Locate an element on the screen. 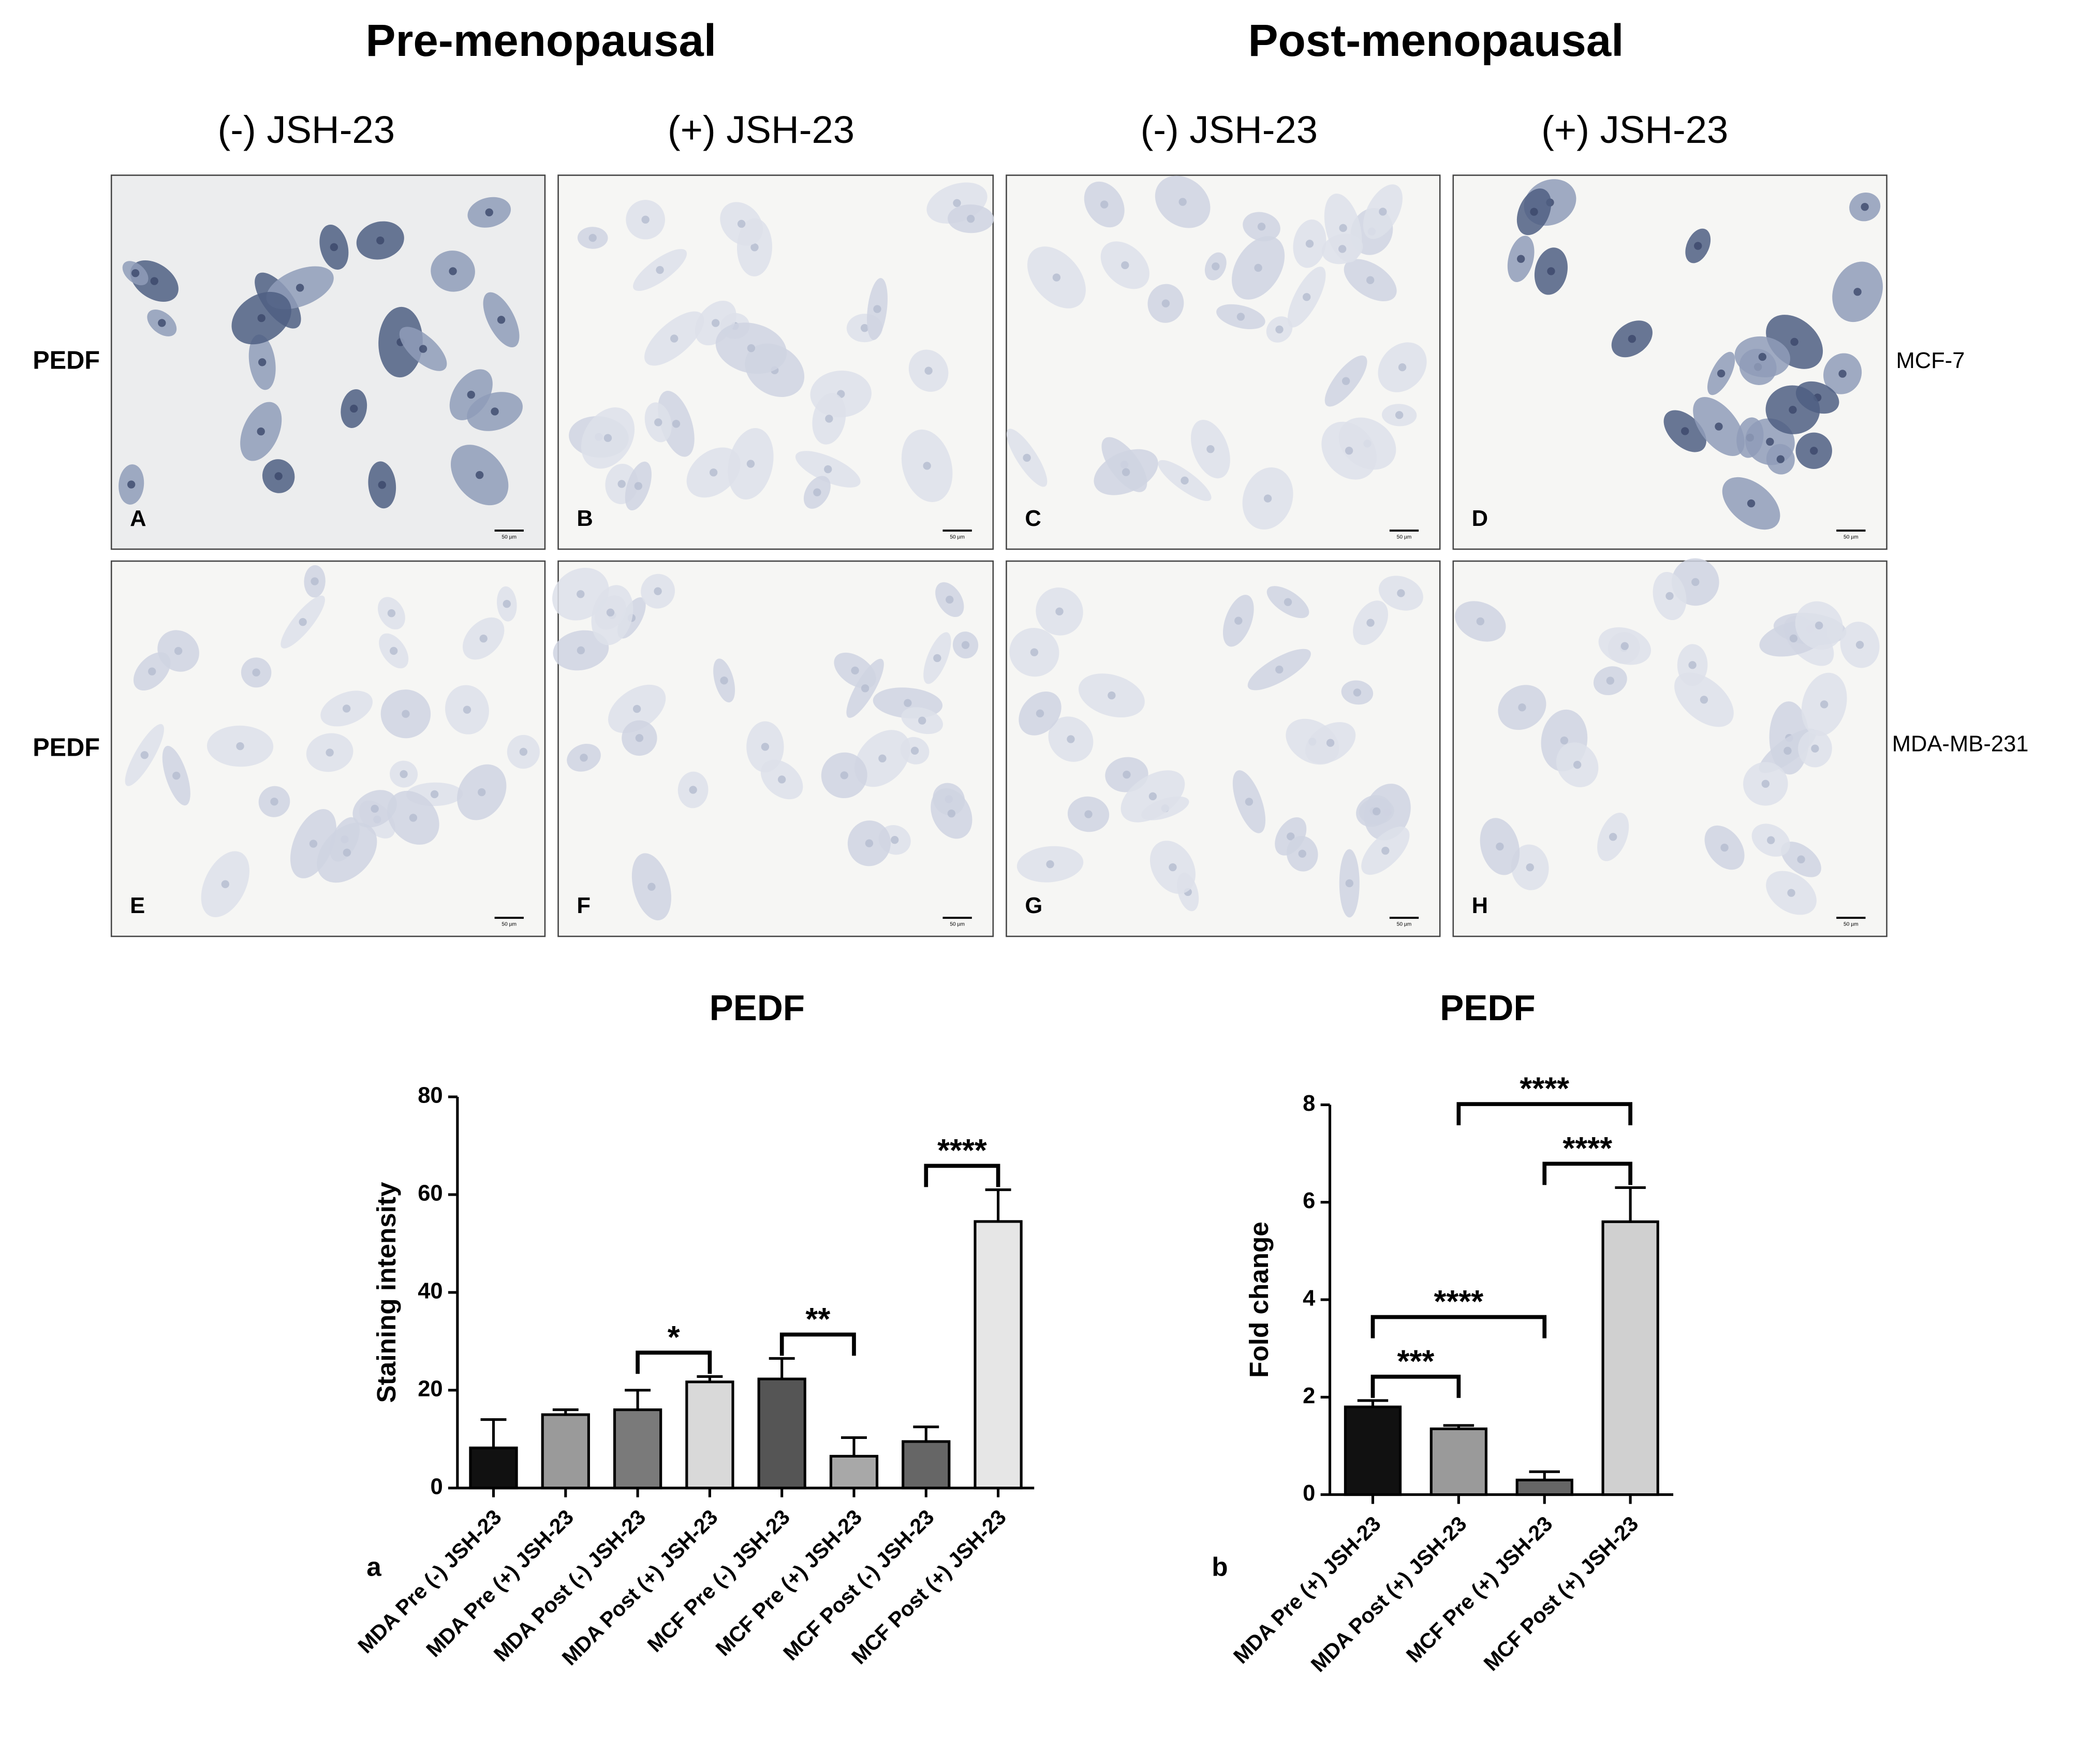  cell-line-label: MCF-7 is located at coordinates (1930, 360).